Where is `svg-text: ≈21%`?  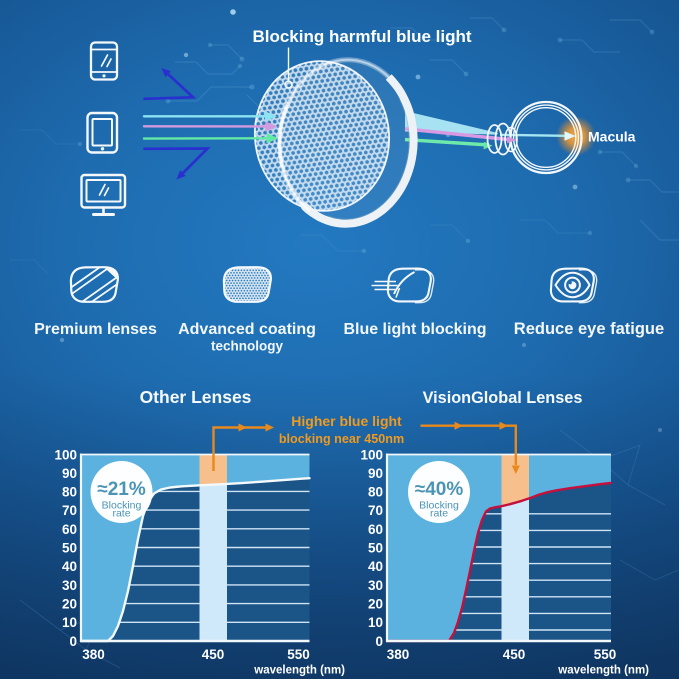 svg-text: ≈21% is located at coordinates (121, 489).